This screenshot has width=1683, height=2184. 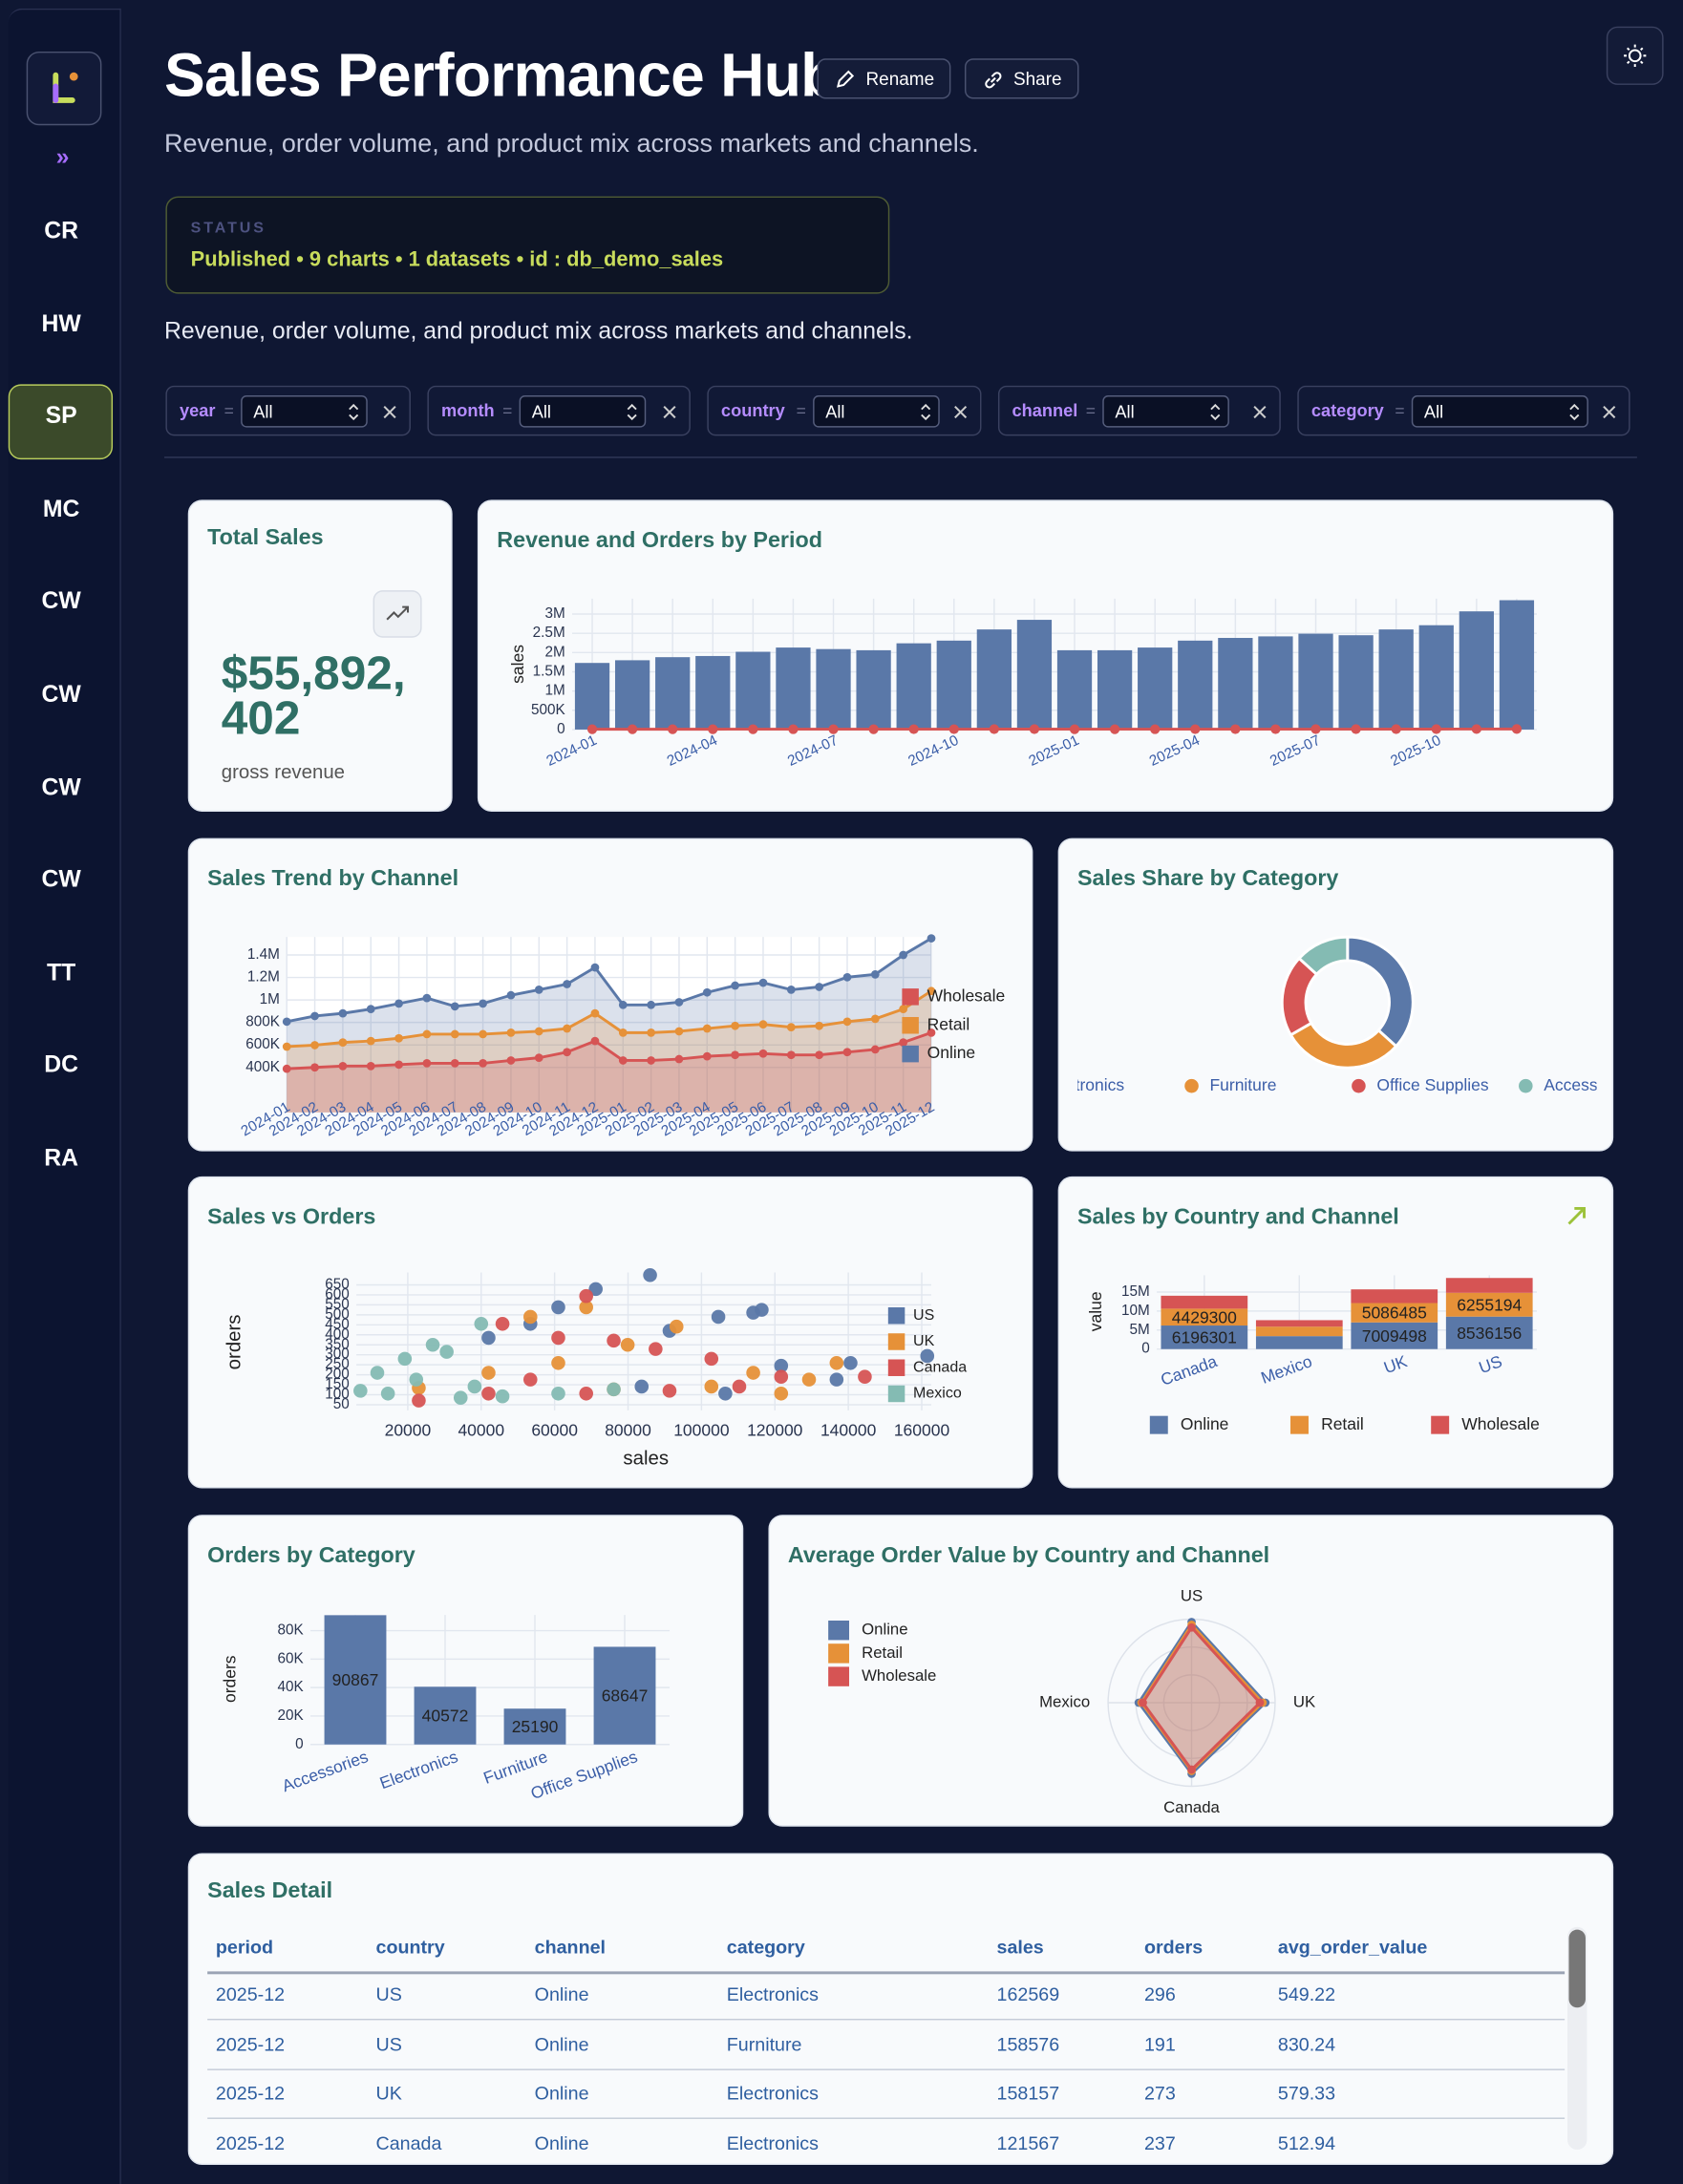 I want to click on x-tick-label: 20000, so click(x=408, y=1429).